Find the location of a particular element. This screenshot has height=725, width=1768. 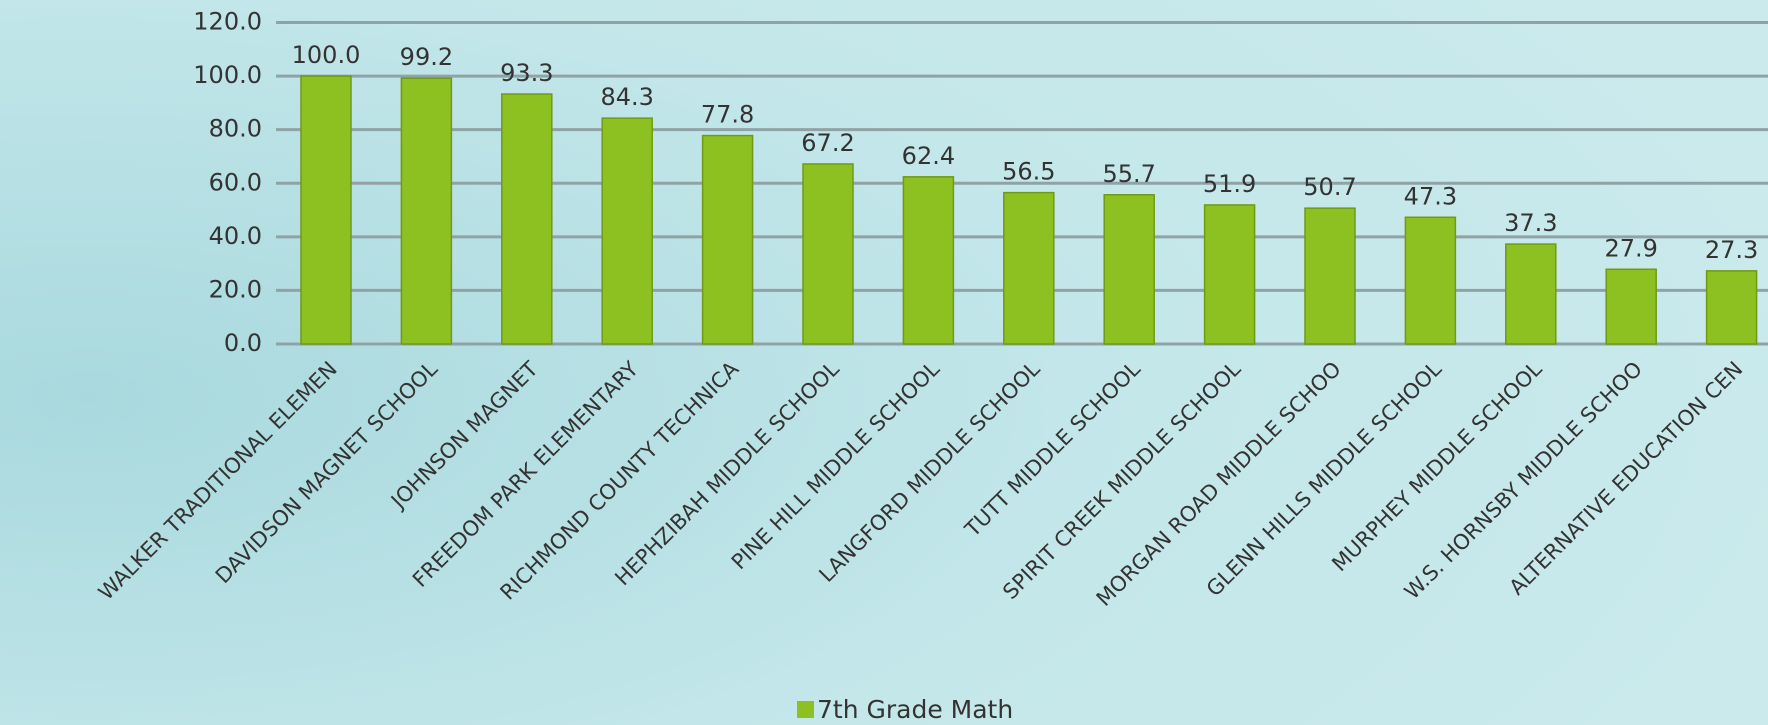

value-label: 27.3 is located at coordinates (1731, 250).